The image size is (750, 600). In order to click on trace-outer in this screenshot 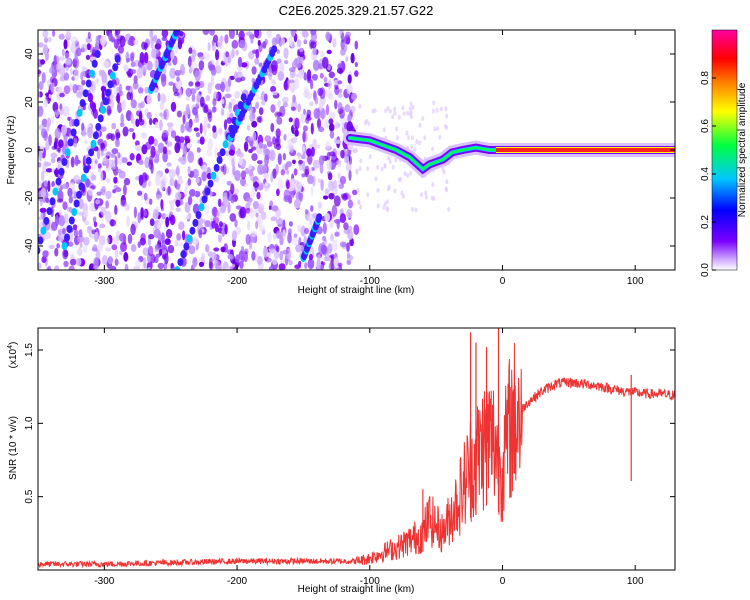, I will do `click(510, 154)`.